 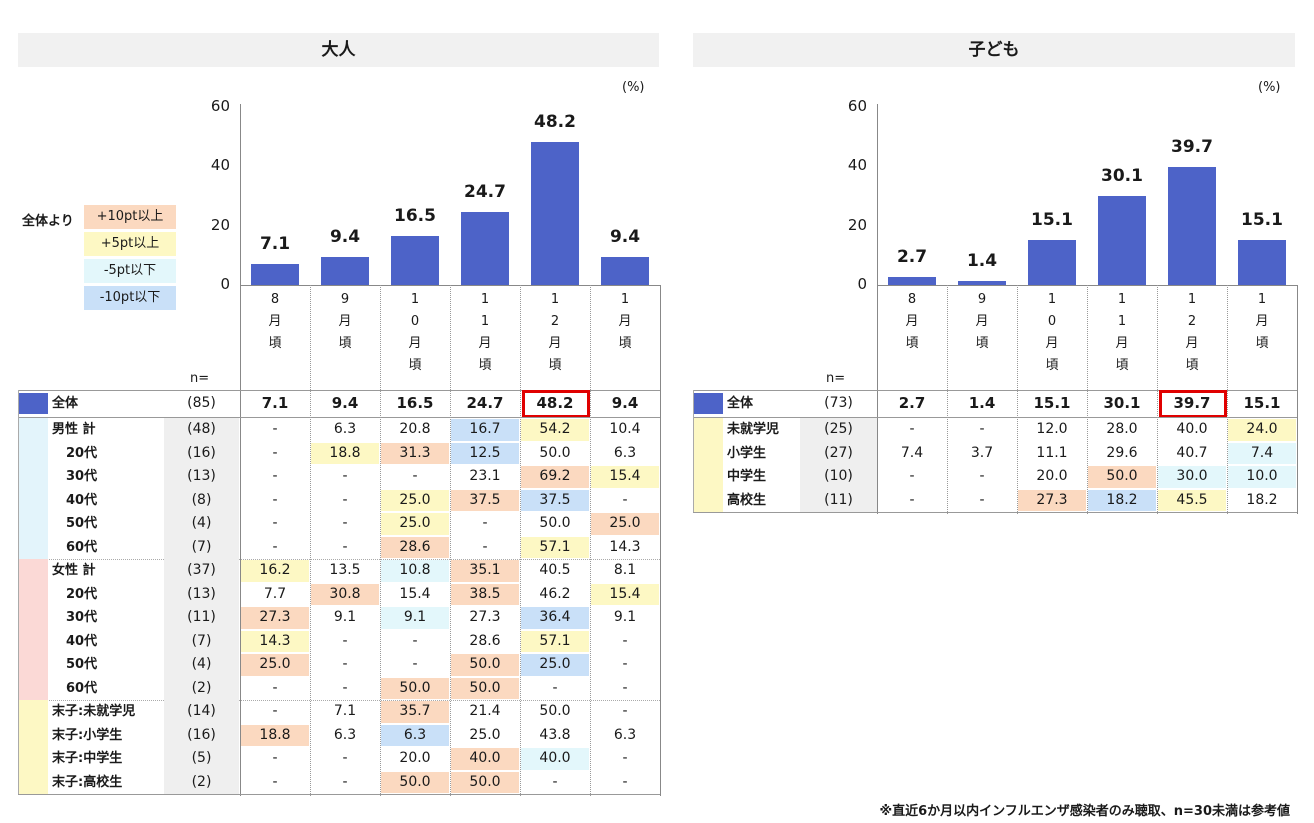 What do you see at coordinates (94, 711) in the screenshot?
I see `adult-row-label-2-0: 末子:未就学児` at bounding box center [94, 711].